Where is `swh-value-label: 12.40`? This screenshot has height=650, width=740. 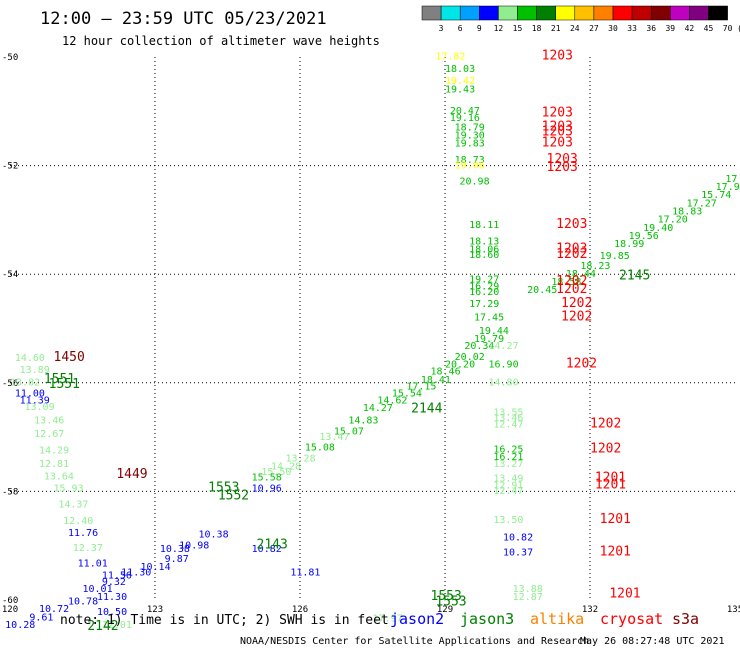 swh-value-label: 12.40 is located at coordinates (78, 521).